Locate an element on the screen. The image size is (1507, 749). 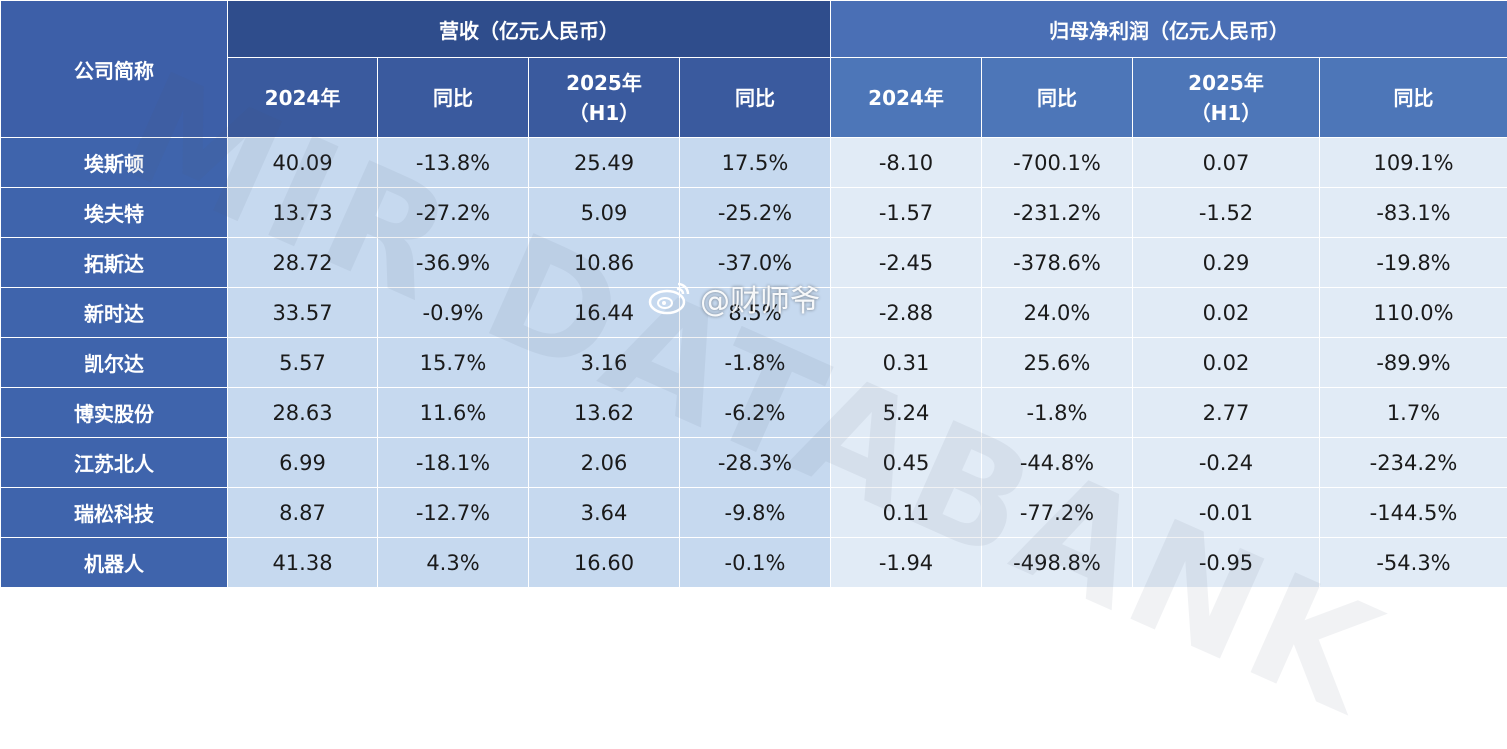
rev-2024-yoy: -12.7% is located at coordinates (453, 513).